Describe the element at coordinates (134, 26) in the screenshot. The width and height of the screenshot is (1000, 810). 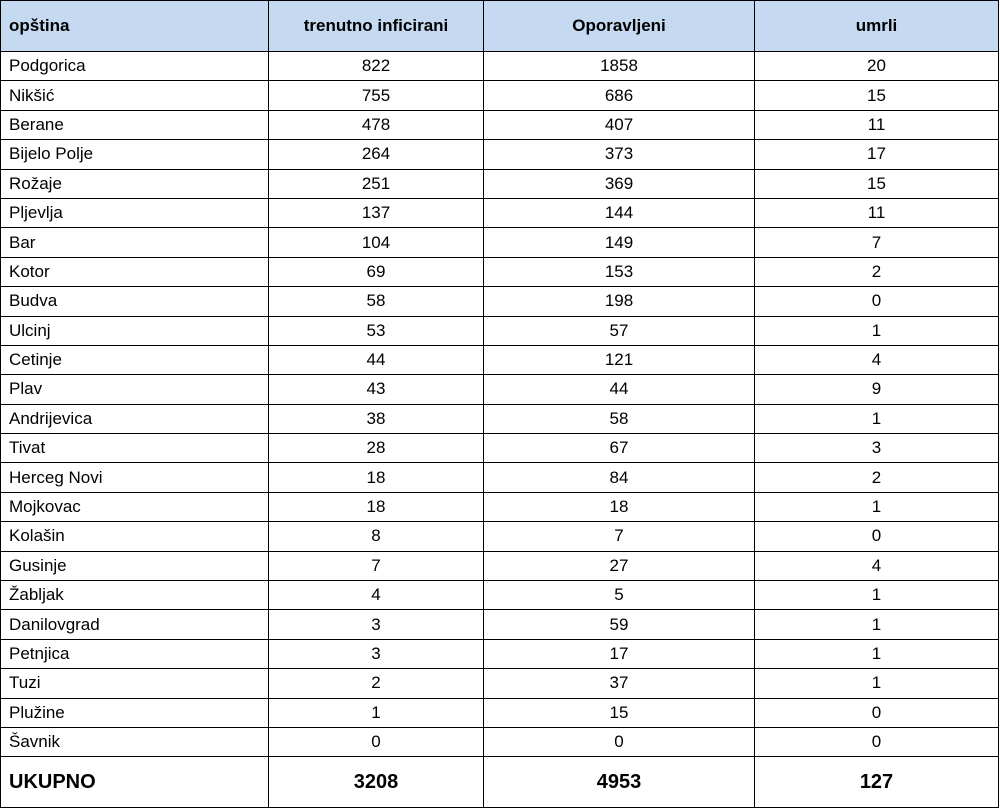
I see `row-label: opština` at that location.